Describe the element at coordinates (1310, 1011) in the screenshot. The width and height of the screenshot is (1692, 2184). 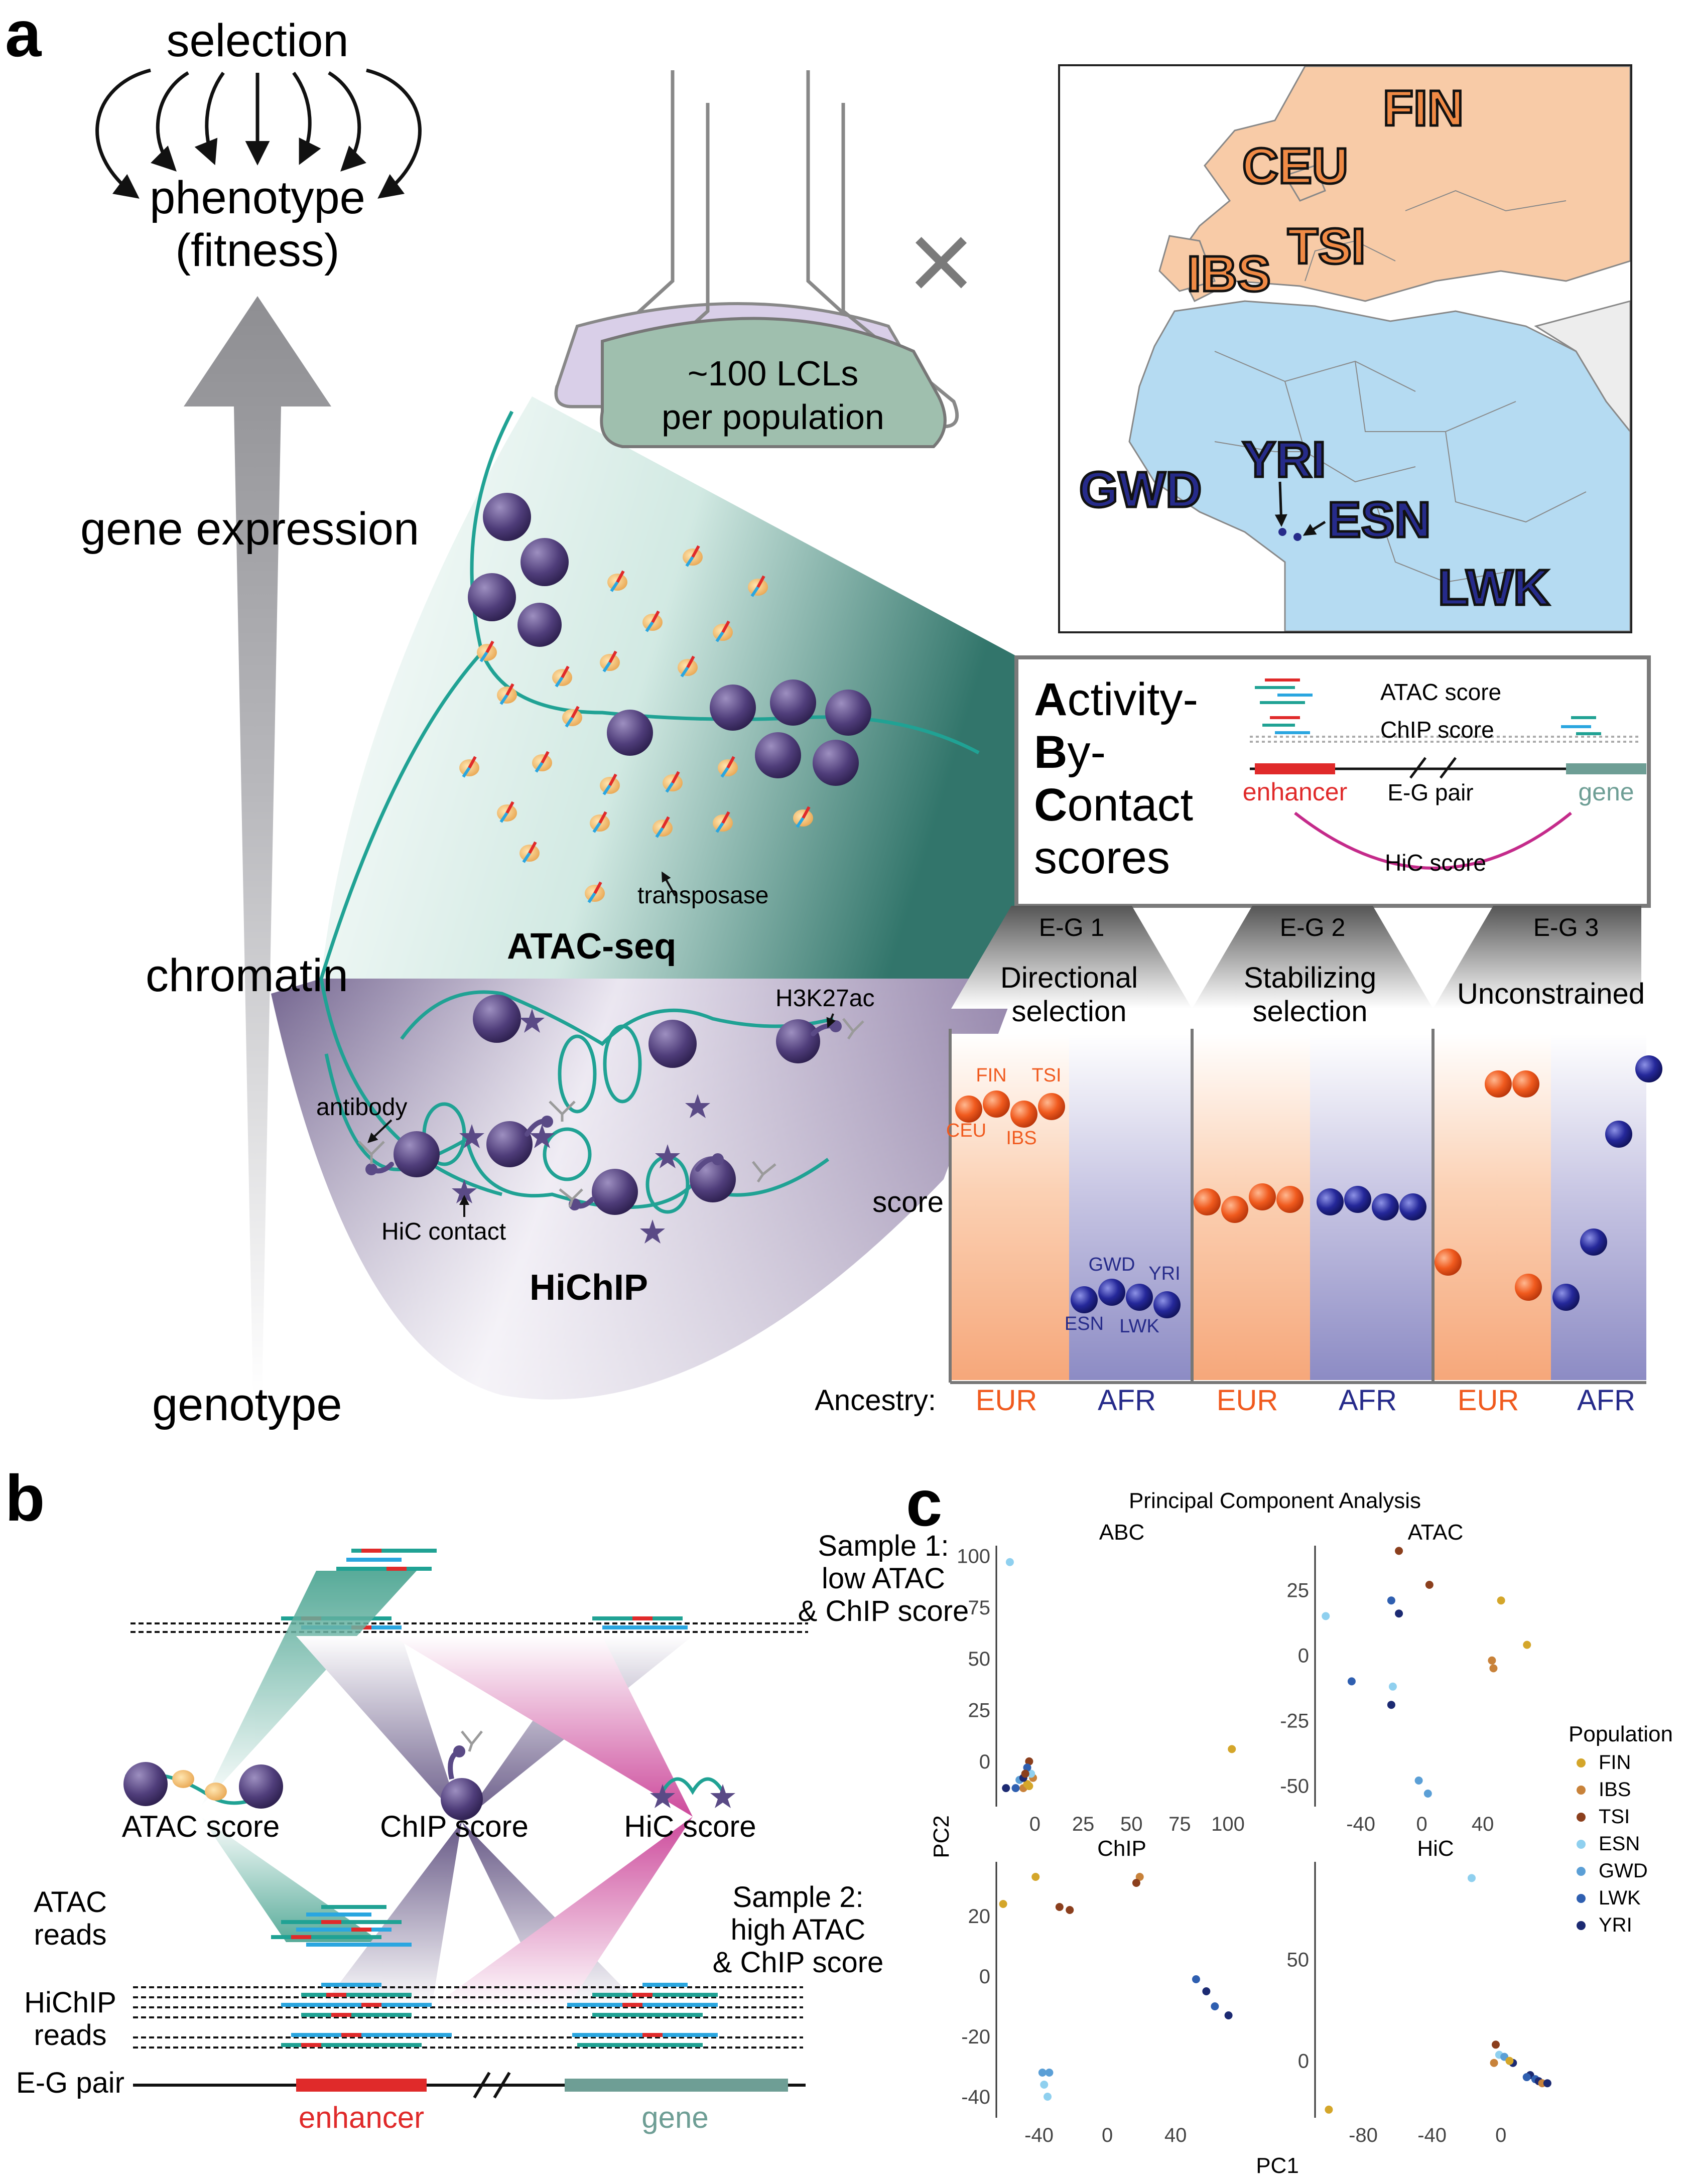
I see `eg2-line2: selection` at that location.